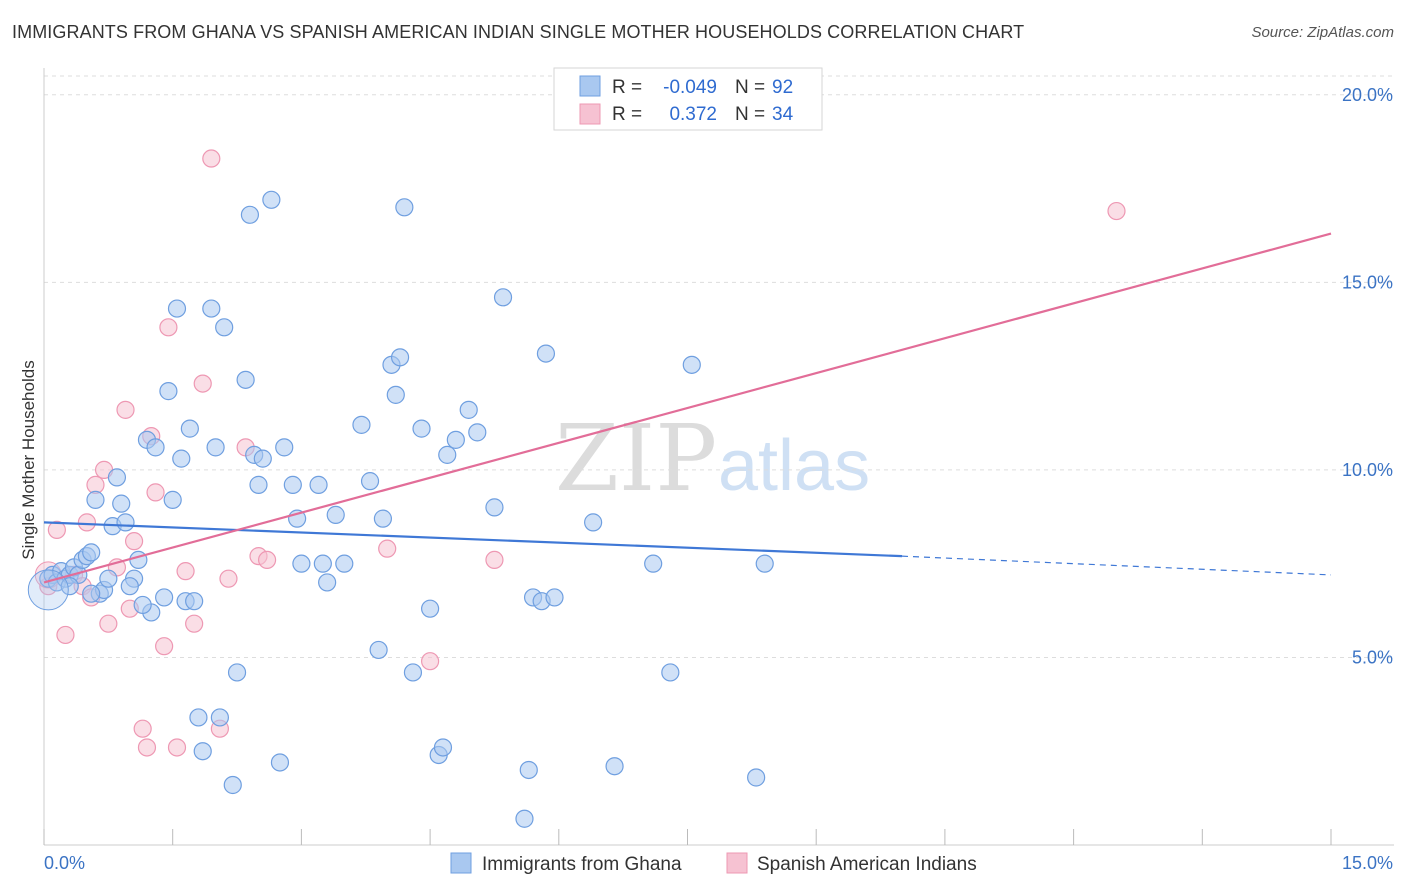 Image resolution: width=1406 pixels, height=892 pixels. Describe the element at coordinates (1367, 95) in the screenshot. I see `y-tick-label: 20.0%` at that location.